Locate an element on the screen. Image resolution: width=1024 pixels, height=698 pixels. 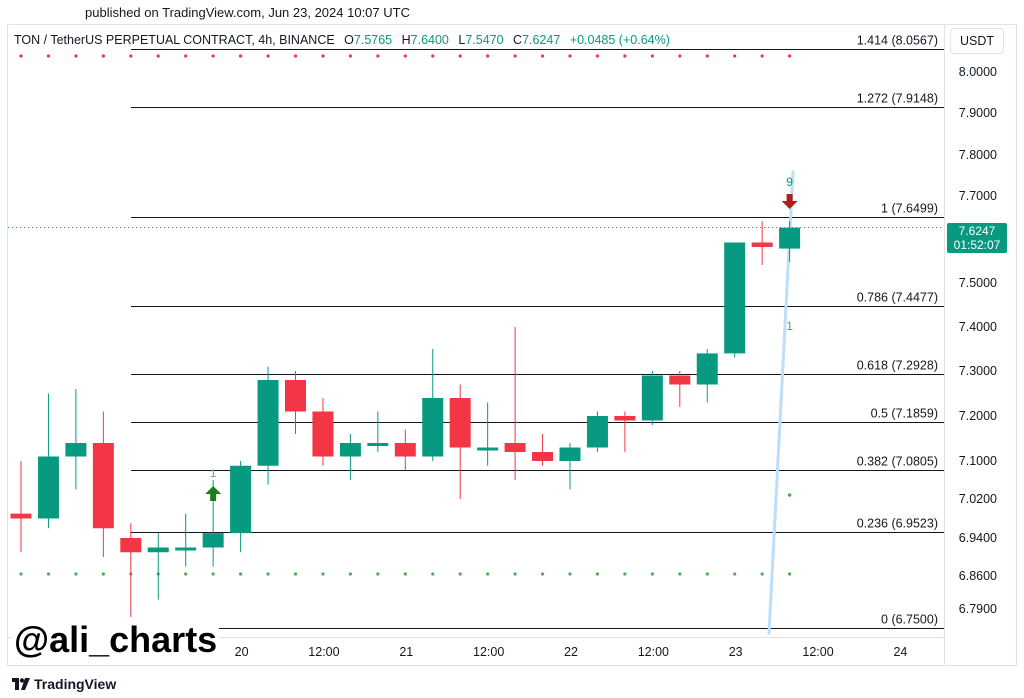
y-tick-label: 7.2000 is located at coordinates (978, 416).